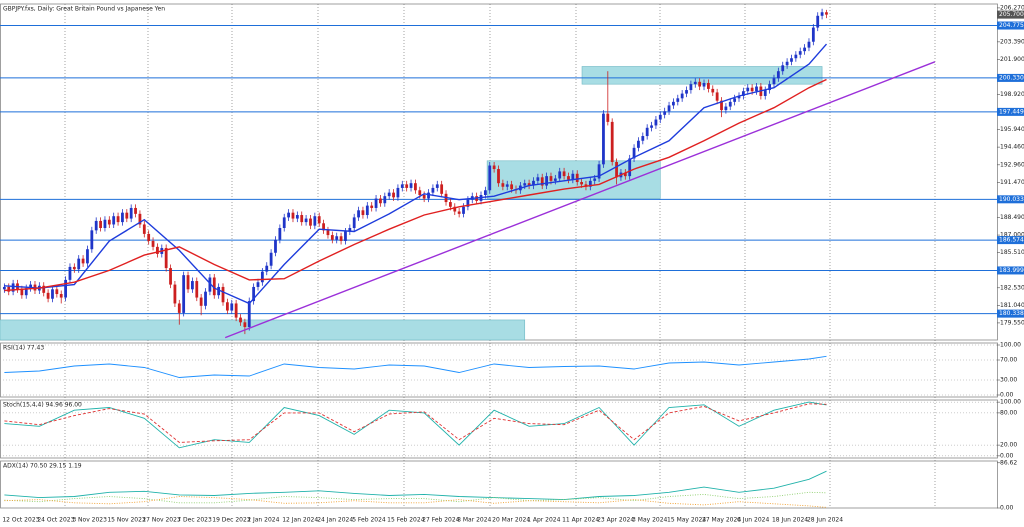 This screenshot has height=527, width=1024. I want to click on y-tick-label: 188.490, so click(1012, 217).